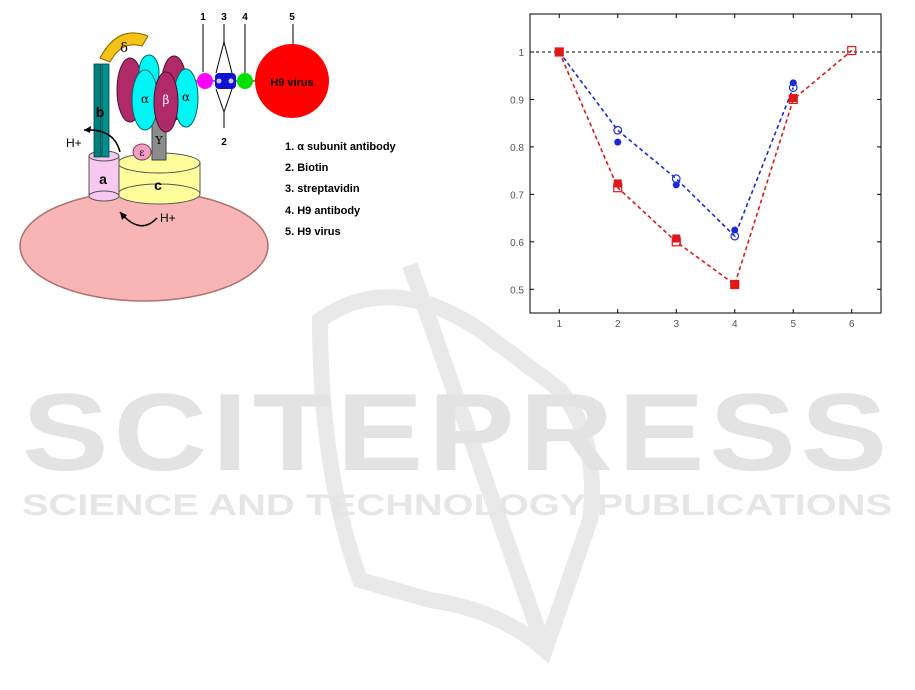 The width and height of the screenshot is (915, 690). Describe the element at coordinates (87, 129) in the screenshot. I see `proton-arrow-upper-head` at that location.